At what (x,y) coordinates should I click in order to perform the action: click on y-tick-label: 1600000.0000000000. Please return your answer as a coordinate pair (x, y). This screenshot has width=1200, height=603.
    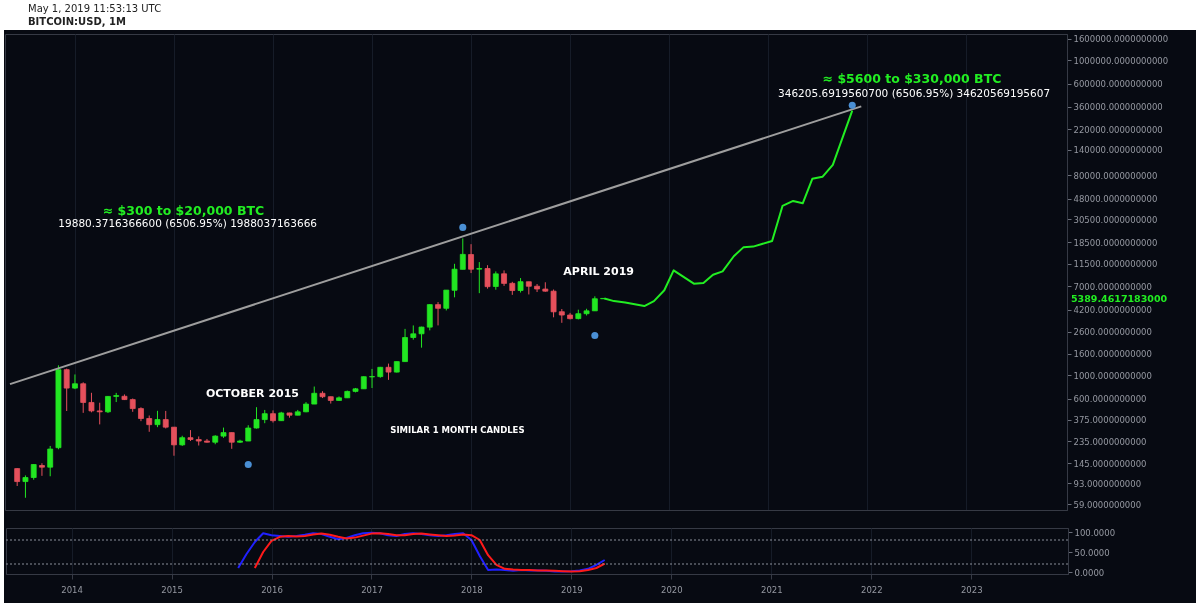
    Looking at the image, I should click on (1121, 39).